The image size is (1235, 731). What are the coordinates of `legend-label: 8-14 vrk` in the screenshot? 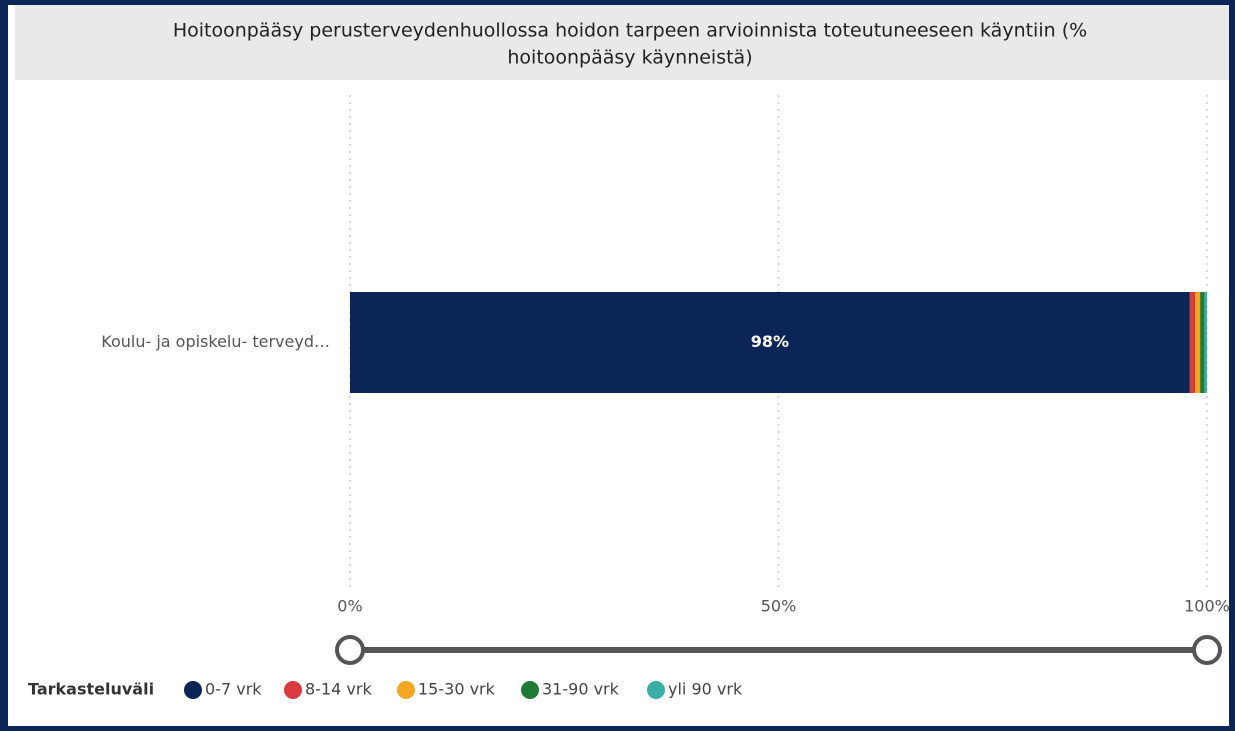 It's located at (338, 689).